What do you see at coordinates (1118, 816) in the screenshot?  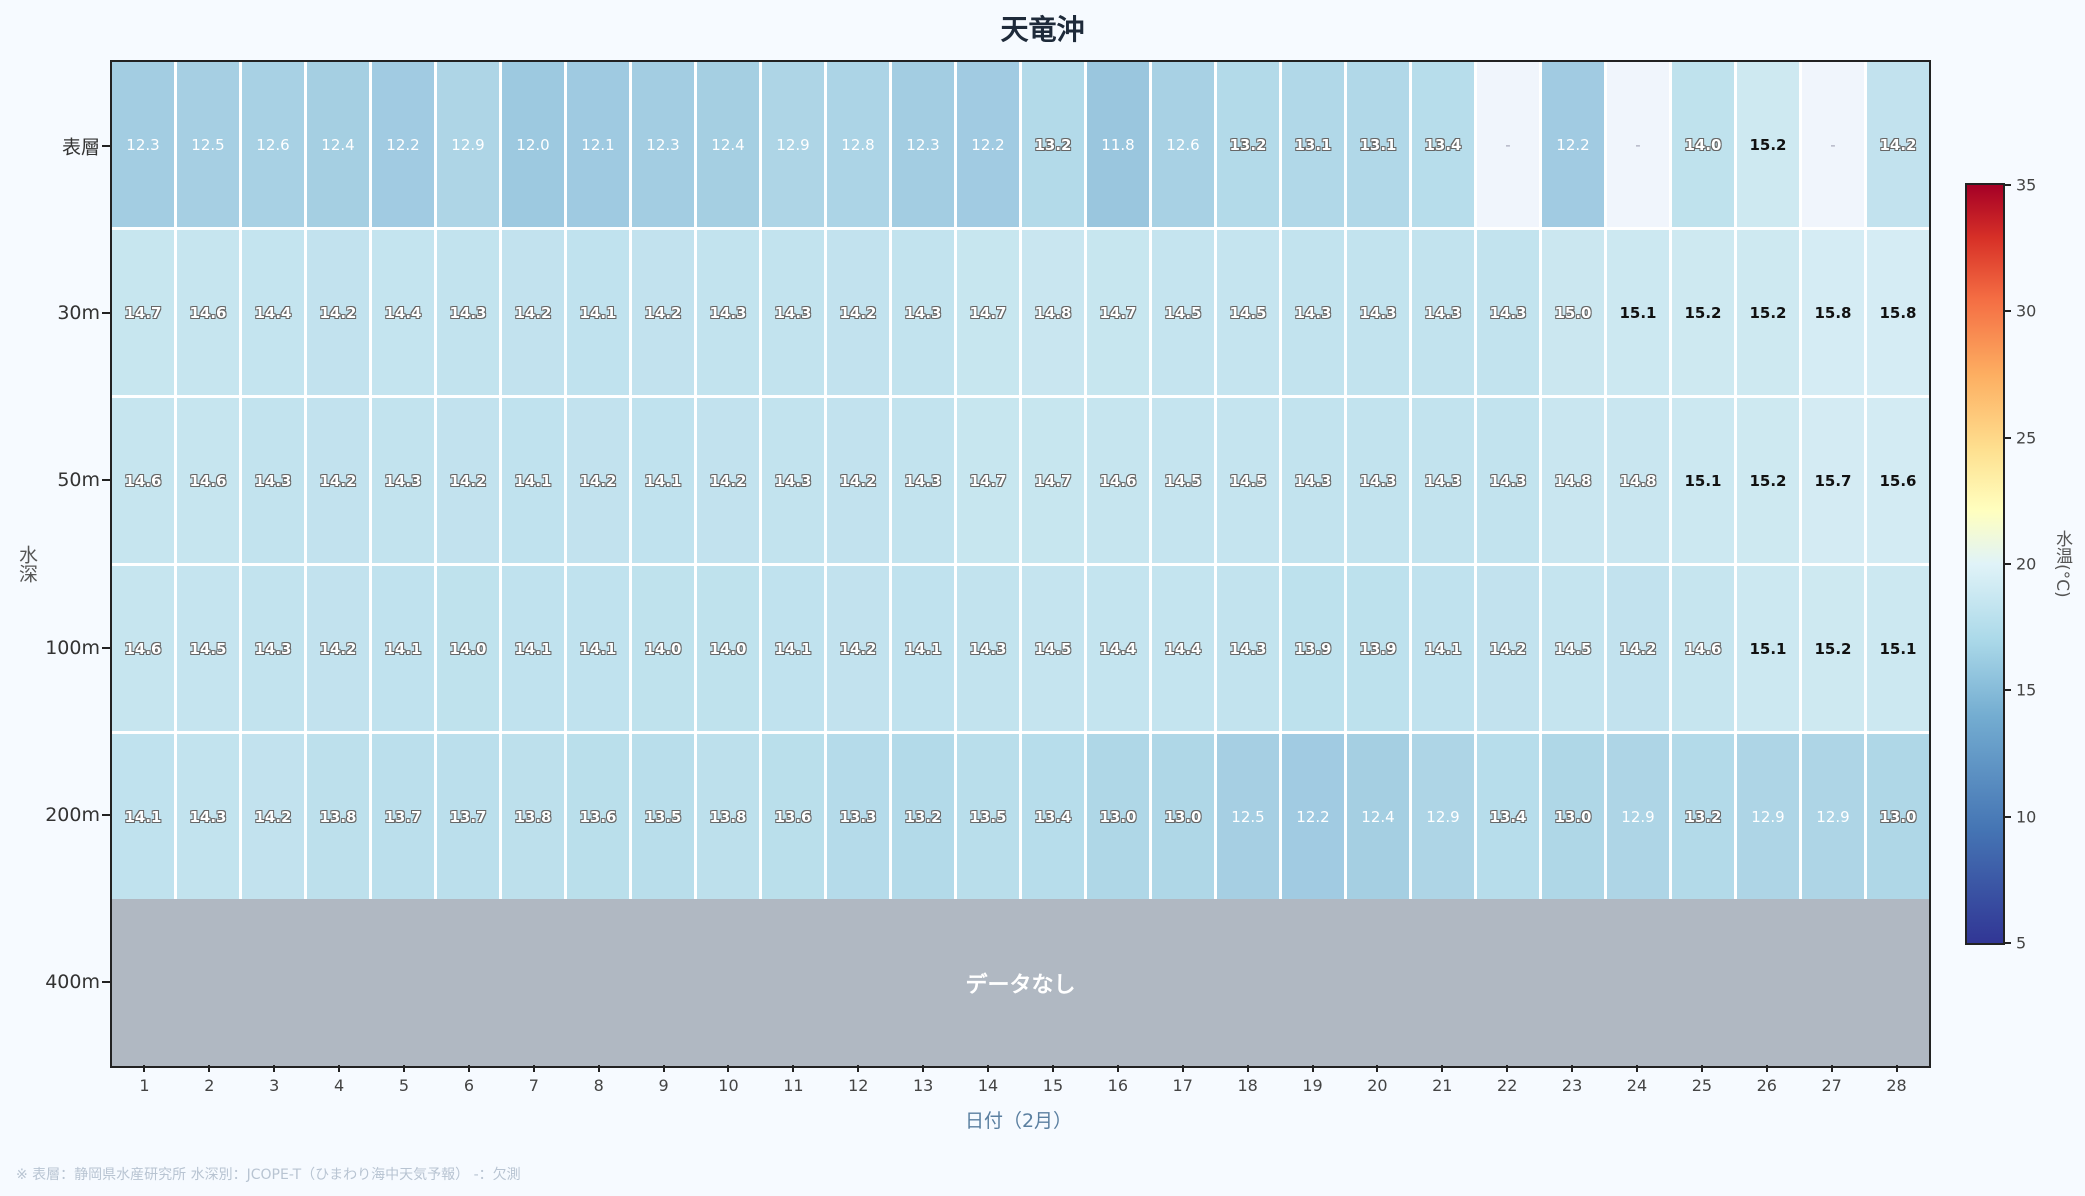 I see `heatmap-cell: 13.0` at bounding box center [1118, 816].